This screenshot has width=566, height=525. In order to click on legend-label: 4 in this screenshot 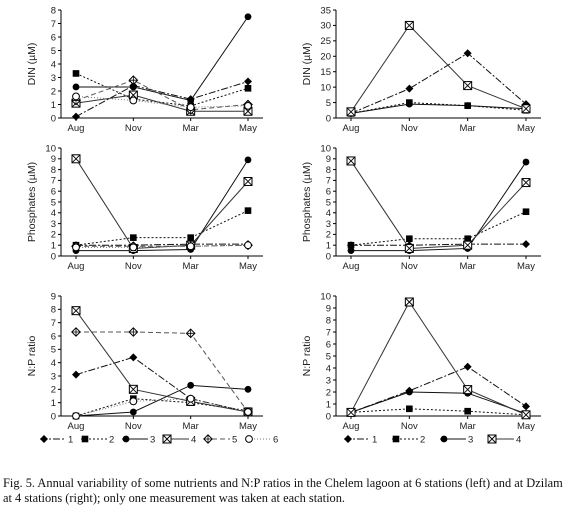, I will do `click(518, 440)`.